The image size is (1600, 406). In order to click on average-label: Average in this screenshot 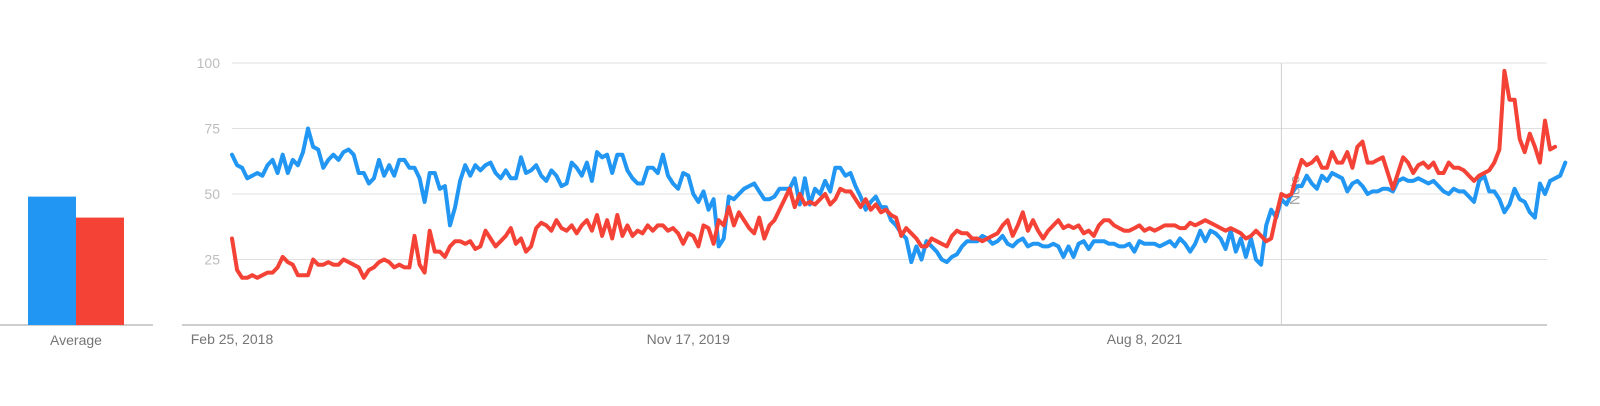, I will do `click(76, 340)`.